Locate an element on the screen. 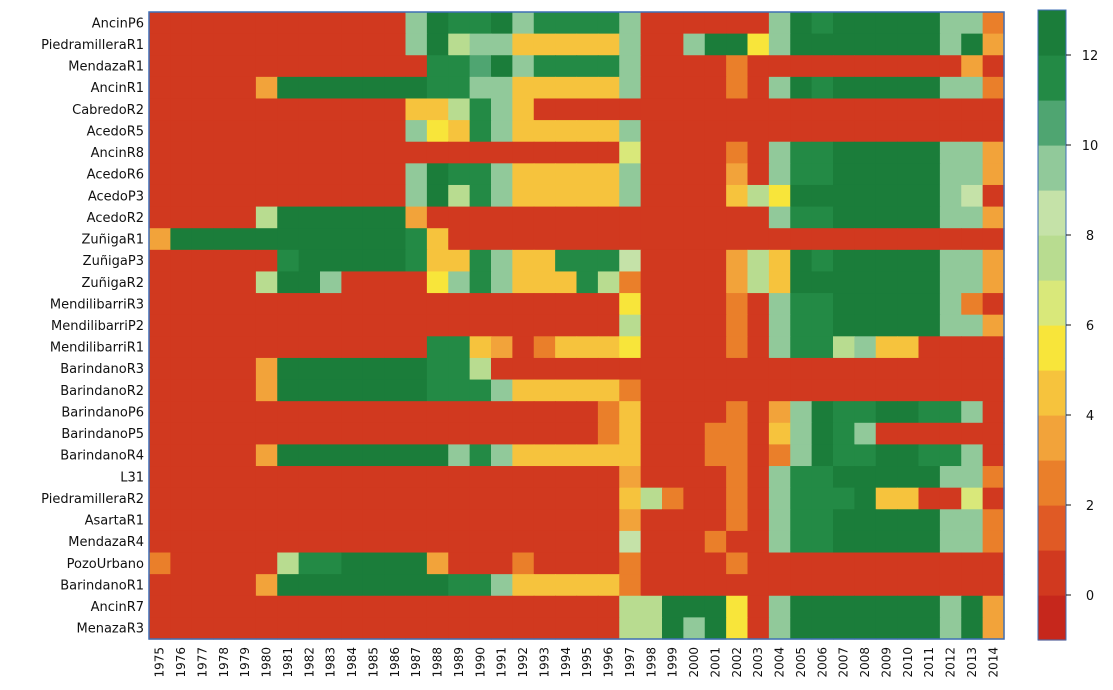 This screenshot has width=1113, height=690. row-label: AncinP6 is located at coordinates (118, 23).